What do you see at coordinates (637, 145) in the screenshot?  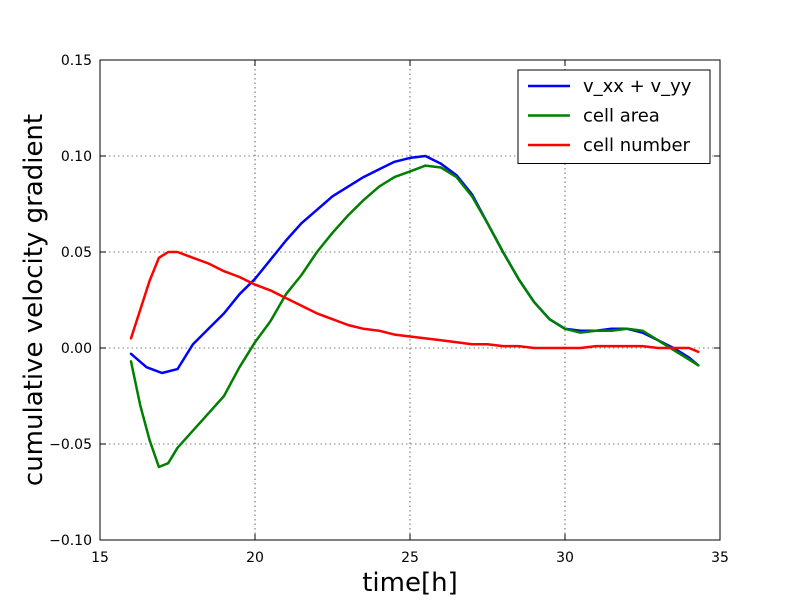 I see `legend-label-cell-number: cell number` at bounding box center [637, 145].